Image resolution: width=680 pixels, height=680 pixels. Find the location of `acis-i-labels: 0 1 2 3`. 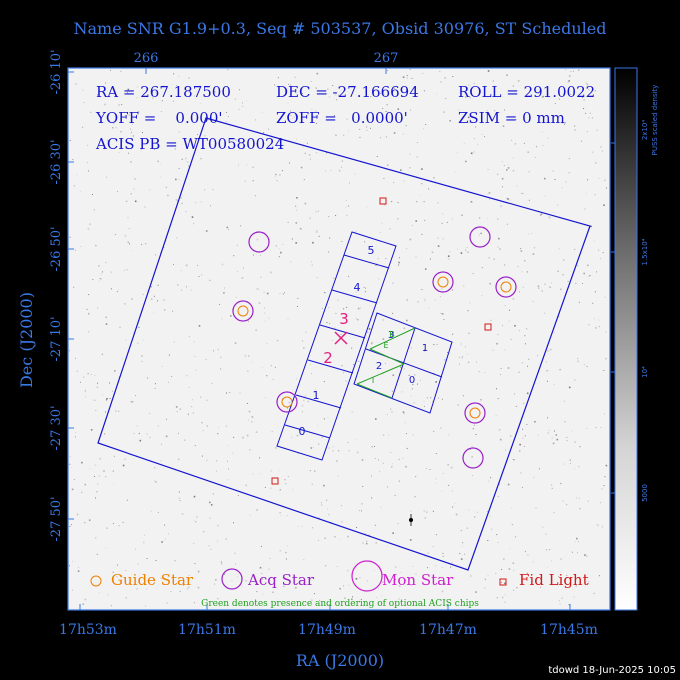

acis-i-labels: 0 1 2 3 is located at coordinates (402, 358).